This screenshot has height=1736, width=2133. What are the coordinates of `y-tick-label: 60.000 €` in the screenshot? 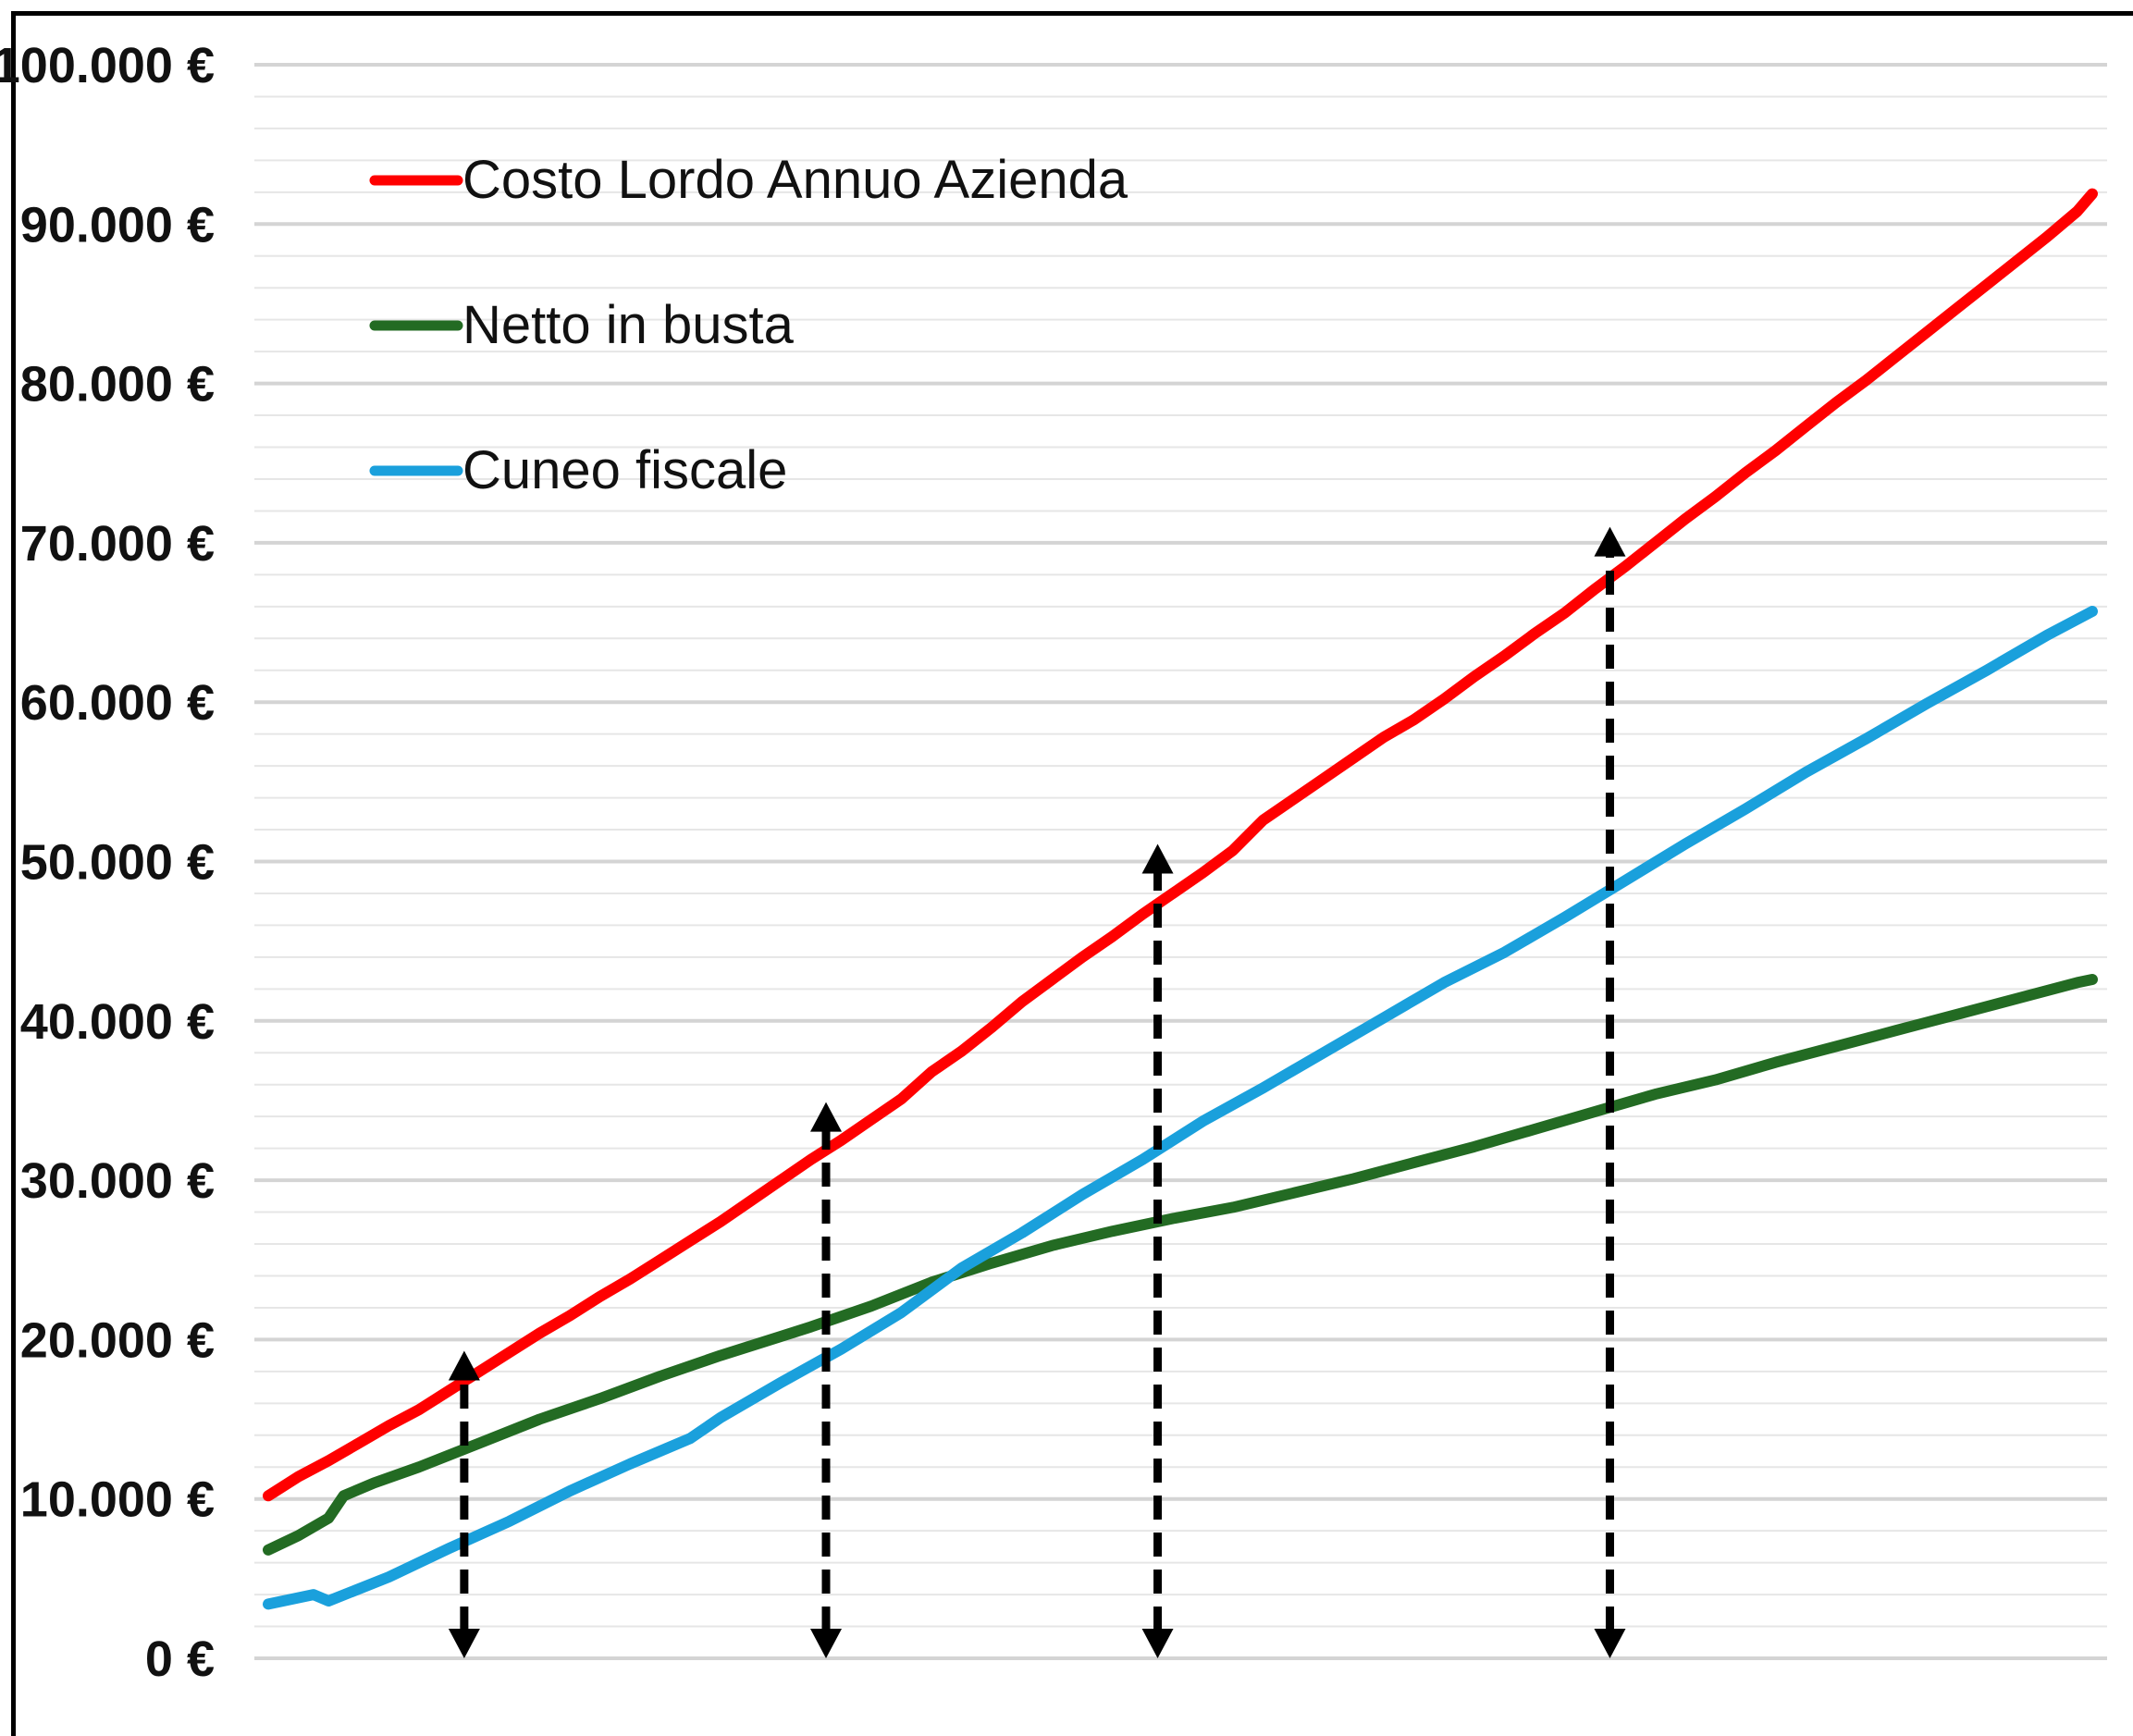 It's located at (117, 703).